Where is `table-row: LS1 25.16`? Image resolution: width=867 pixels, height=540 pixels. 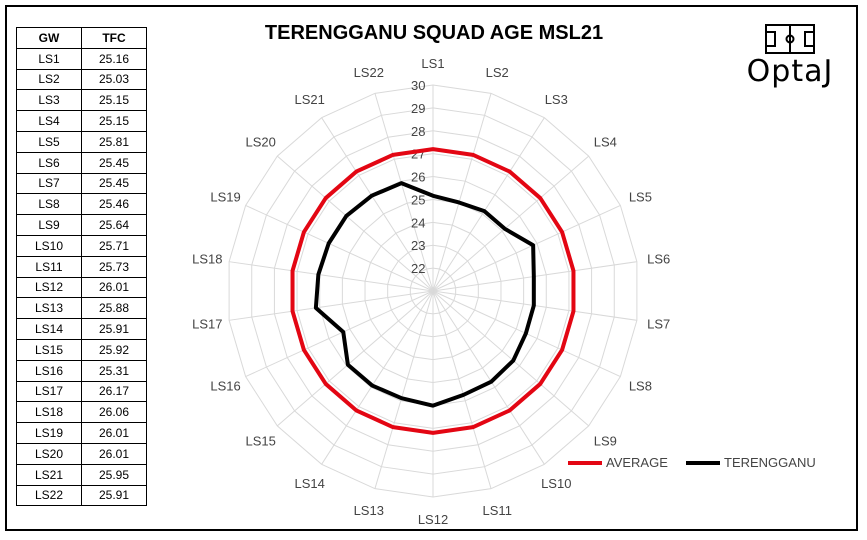
table-row: LS1 25.16 is located at coordinates (81, 58).